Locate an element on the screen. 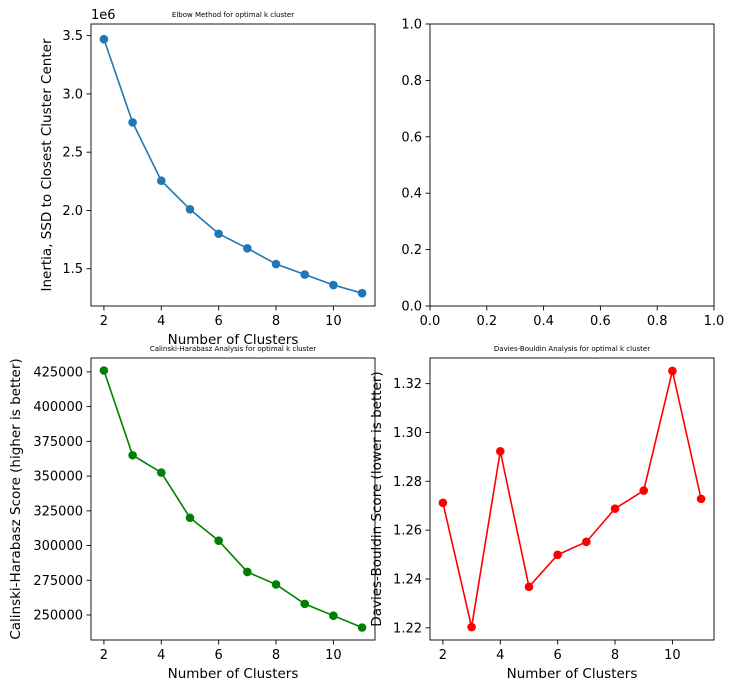  y-tick-label: 250000 is located at coordinates (58, 615).